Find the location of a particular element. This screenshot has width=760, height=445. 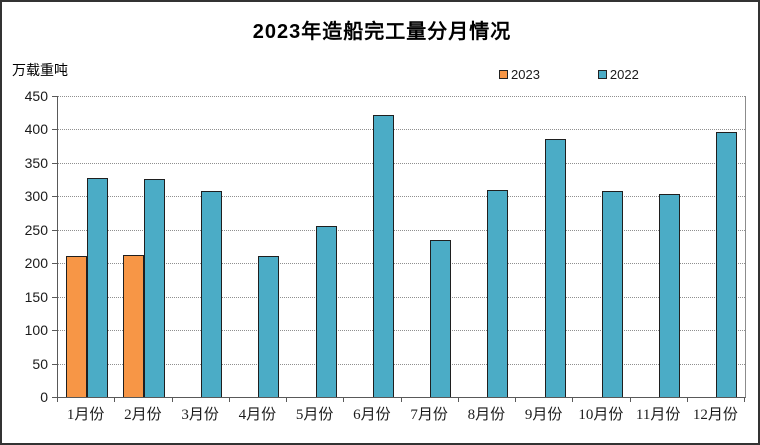

bar-slot-2023-1月份 is located at coordinates (76, 326).